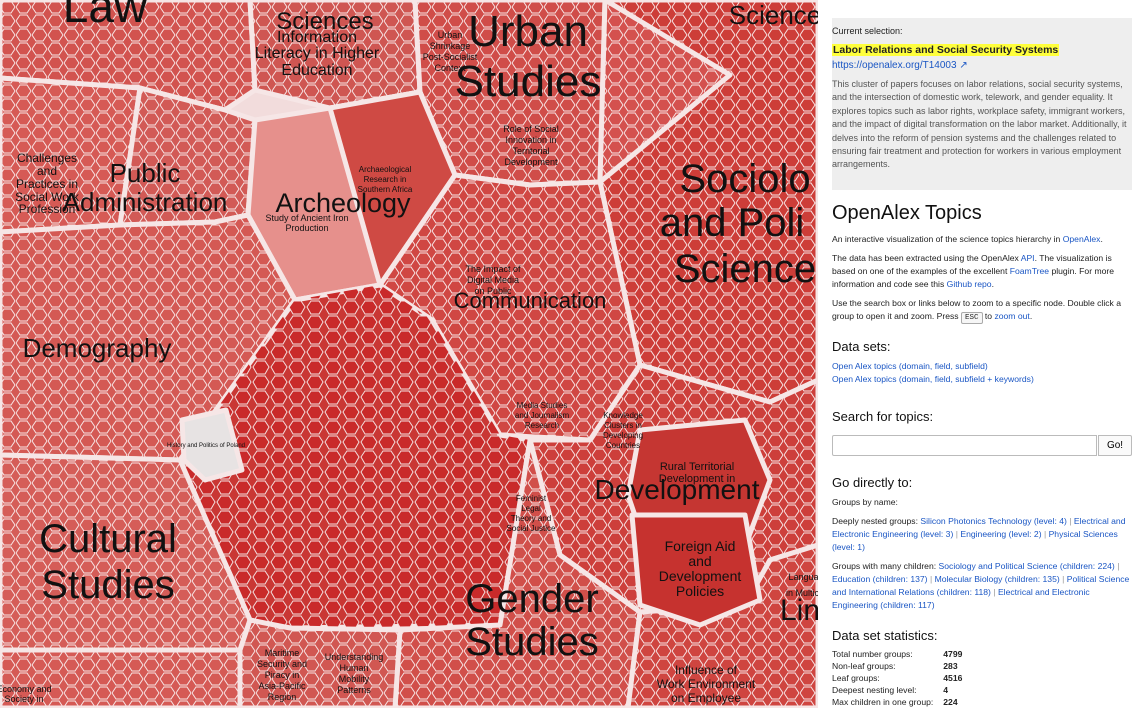  What do you see at coordinates (993, 521) in the screenshot?
I see `group-link: Silicon Photonics Technology (level: 4)` at bounding box center [993, 521].